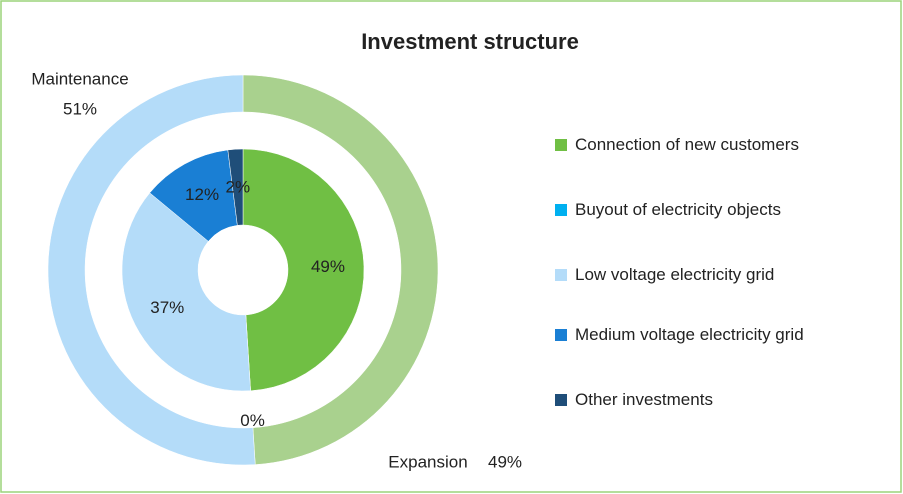 The image size is (903, 494). I want to click on data-label: 0%, so click(252, 420).